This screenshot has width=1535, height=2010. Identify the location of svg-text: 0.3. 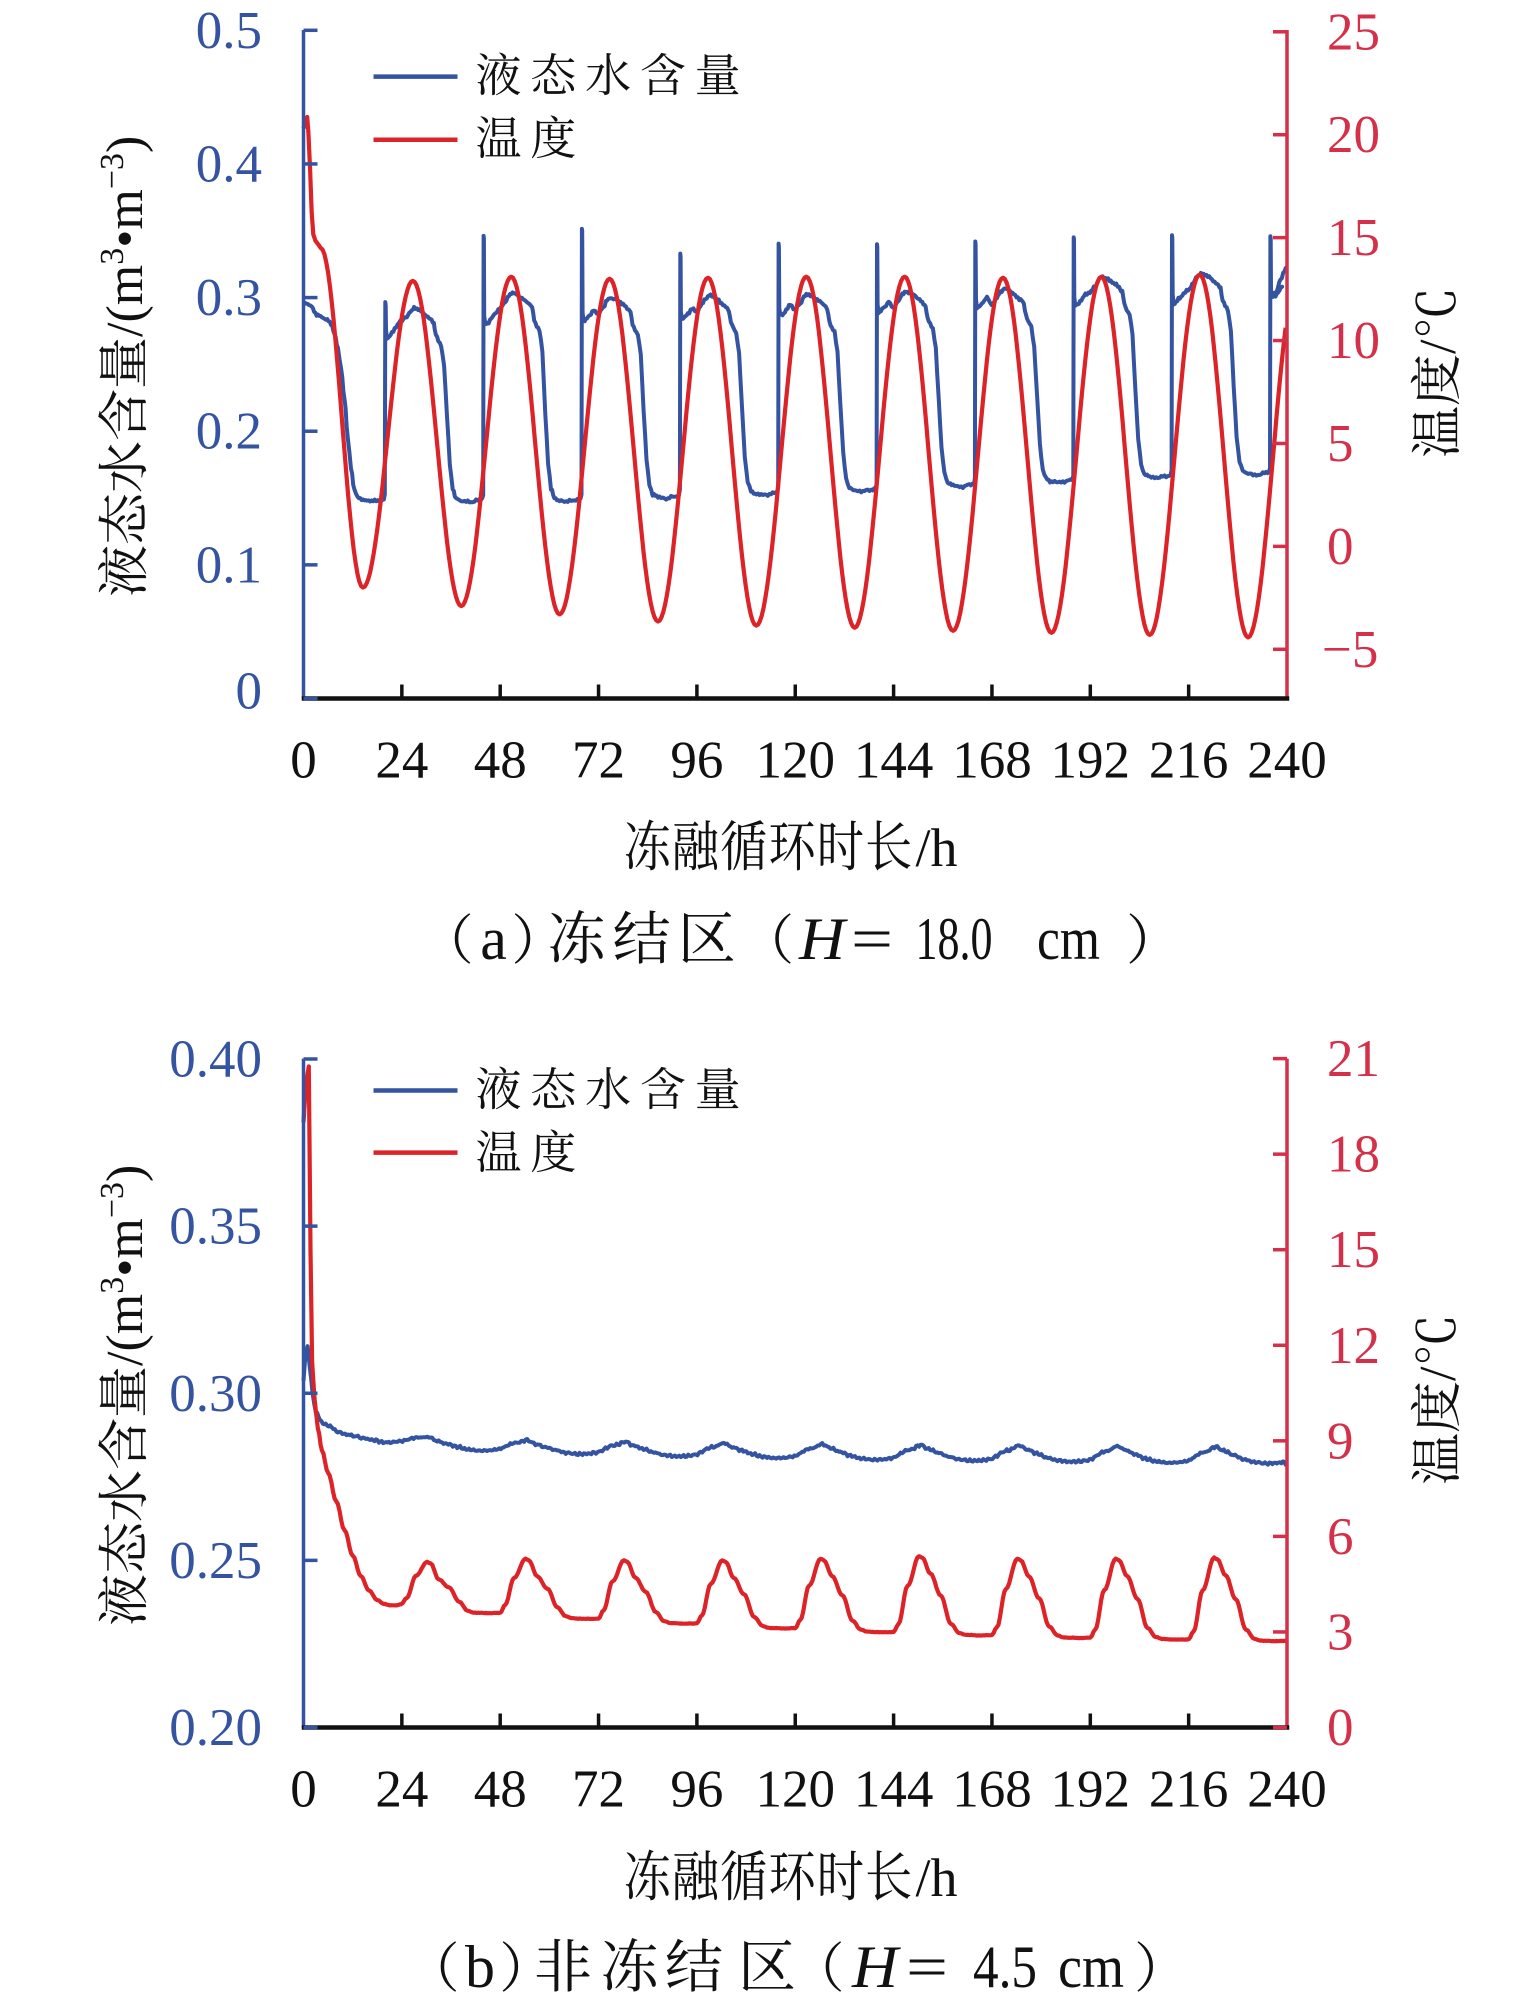
(229, 298).